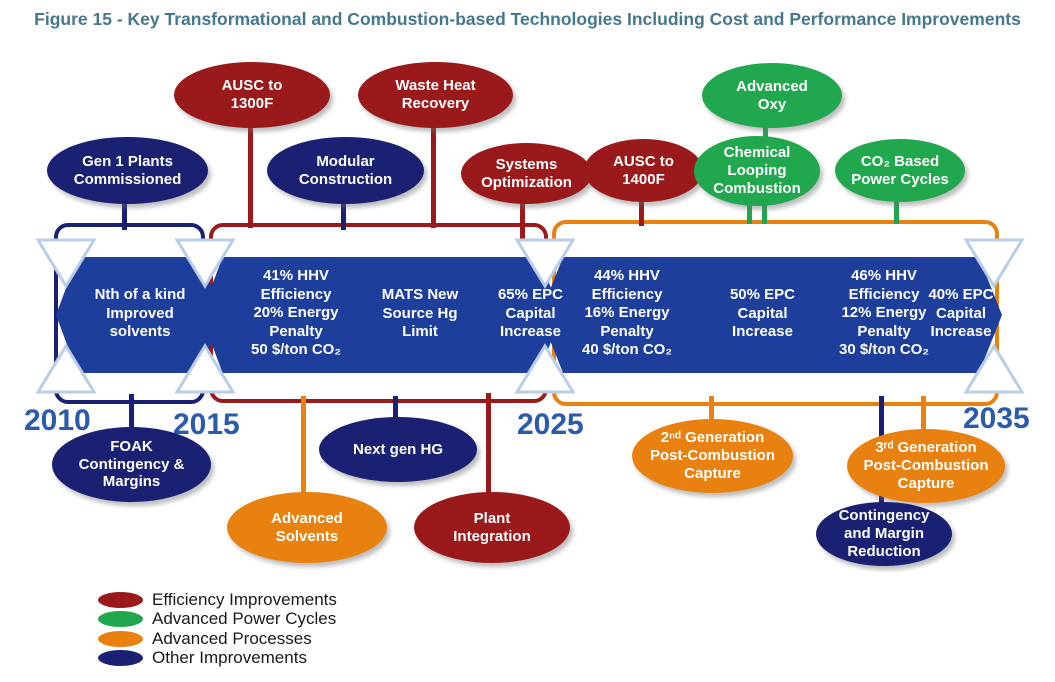 Image resolution: width=1055 pixels, height=682 pixels. What do you see at coordinates (205, 368) in the screenshot?
I see `milestone-marker-2015-bottom-icon` at bounding box center [205, 368].